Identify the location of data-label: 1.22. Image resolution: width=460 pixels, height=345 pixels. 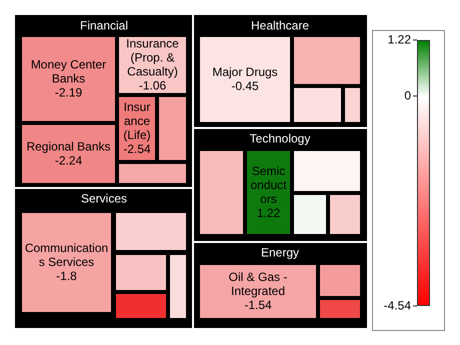
(268, 213).